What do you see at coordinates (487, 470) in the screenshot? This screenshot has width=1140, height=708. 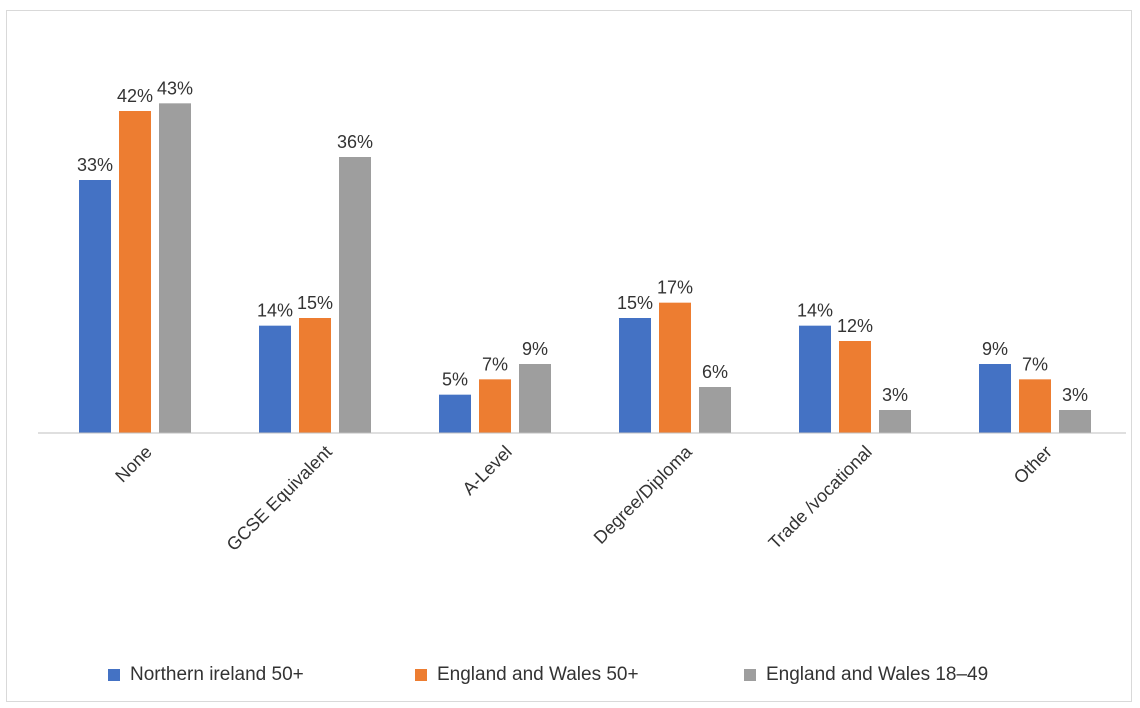 I see `category-label-2: A-Level` at bounding box center [487, 470].